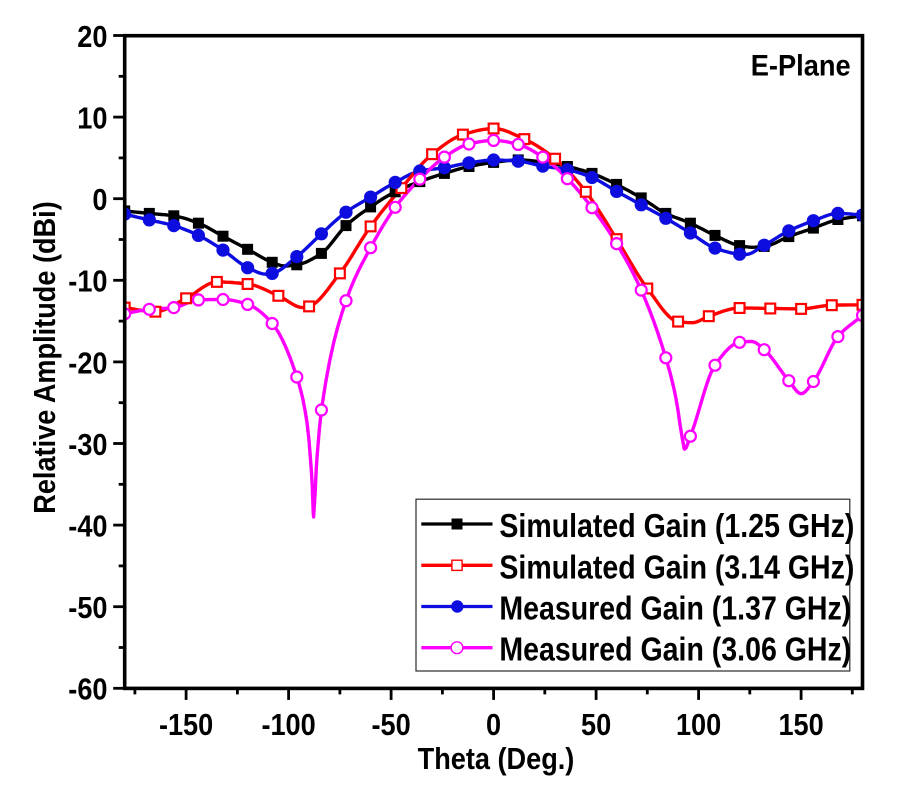 The height and width of the screenshot is (800, 900). I want to click on svg-text: E-Plane, so click(801, 65).